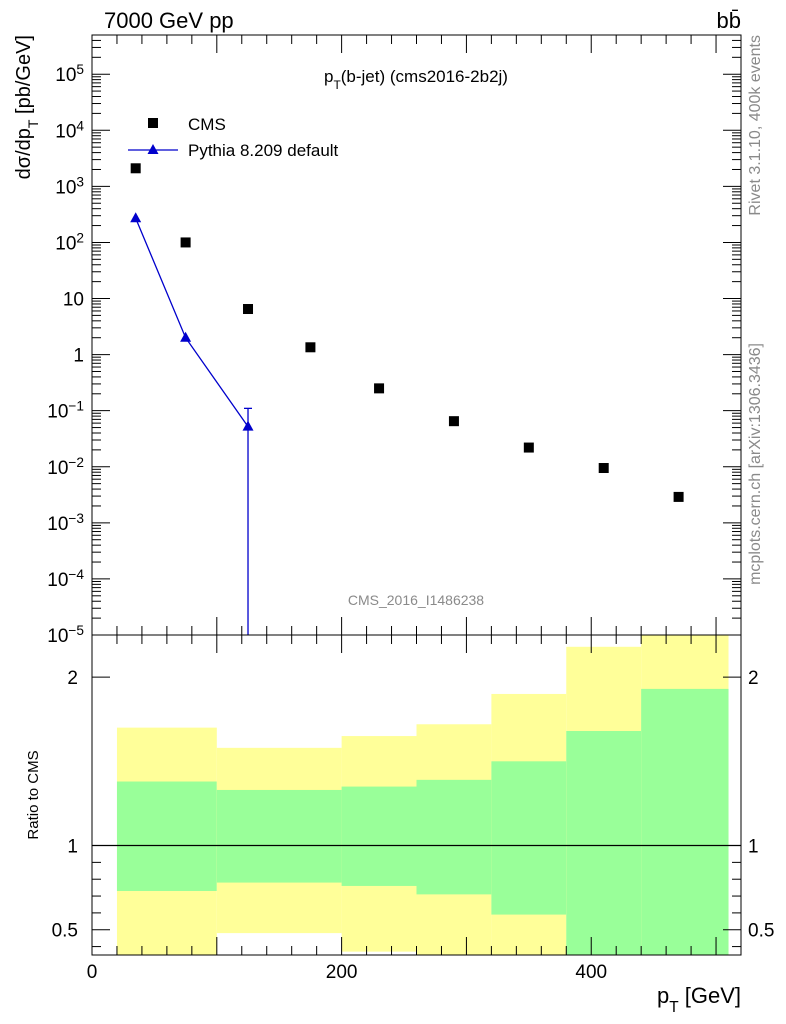 The width and height of the screenshot is (786, 1024). I want to click on pythia-line, so click(192, 322).